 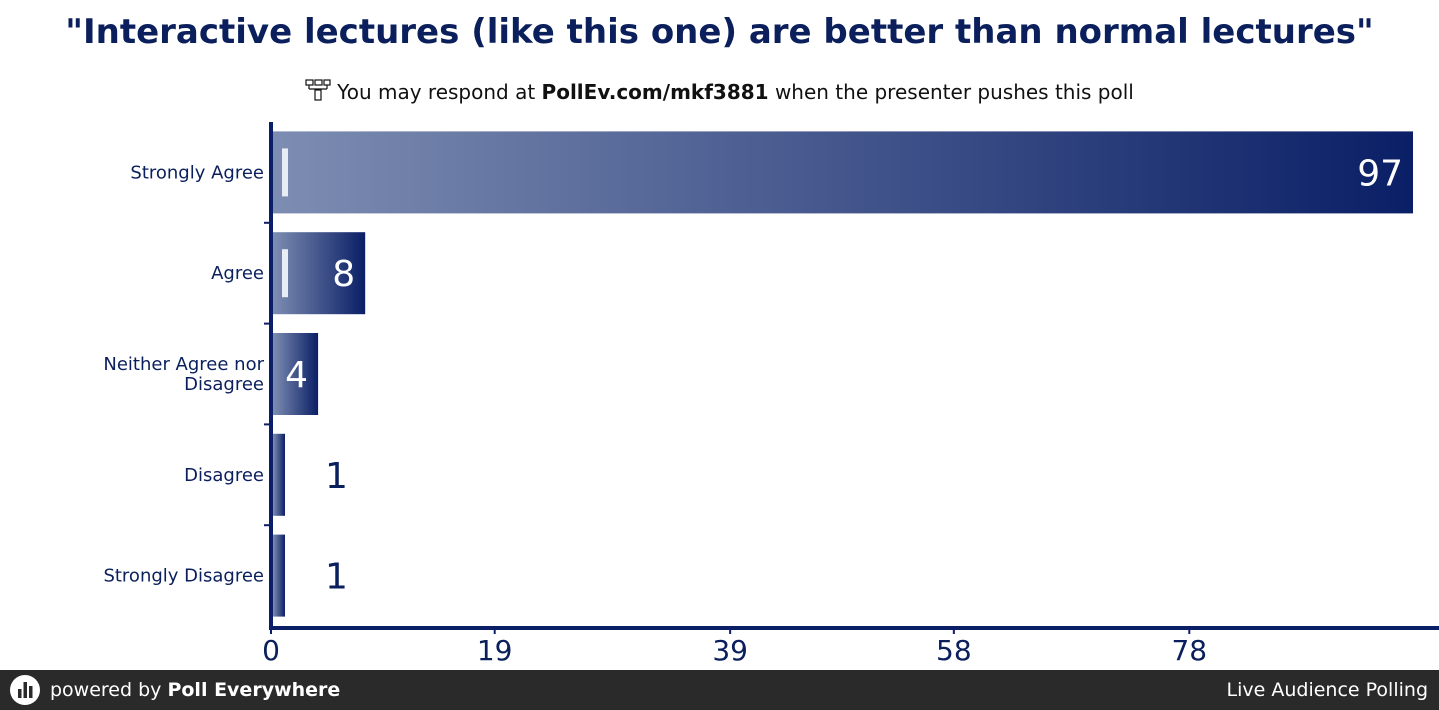 What do you see at coordinates (730, 650) in the screenshot?
I see `x-tick-label: 39` at bounding box center [730, 650].